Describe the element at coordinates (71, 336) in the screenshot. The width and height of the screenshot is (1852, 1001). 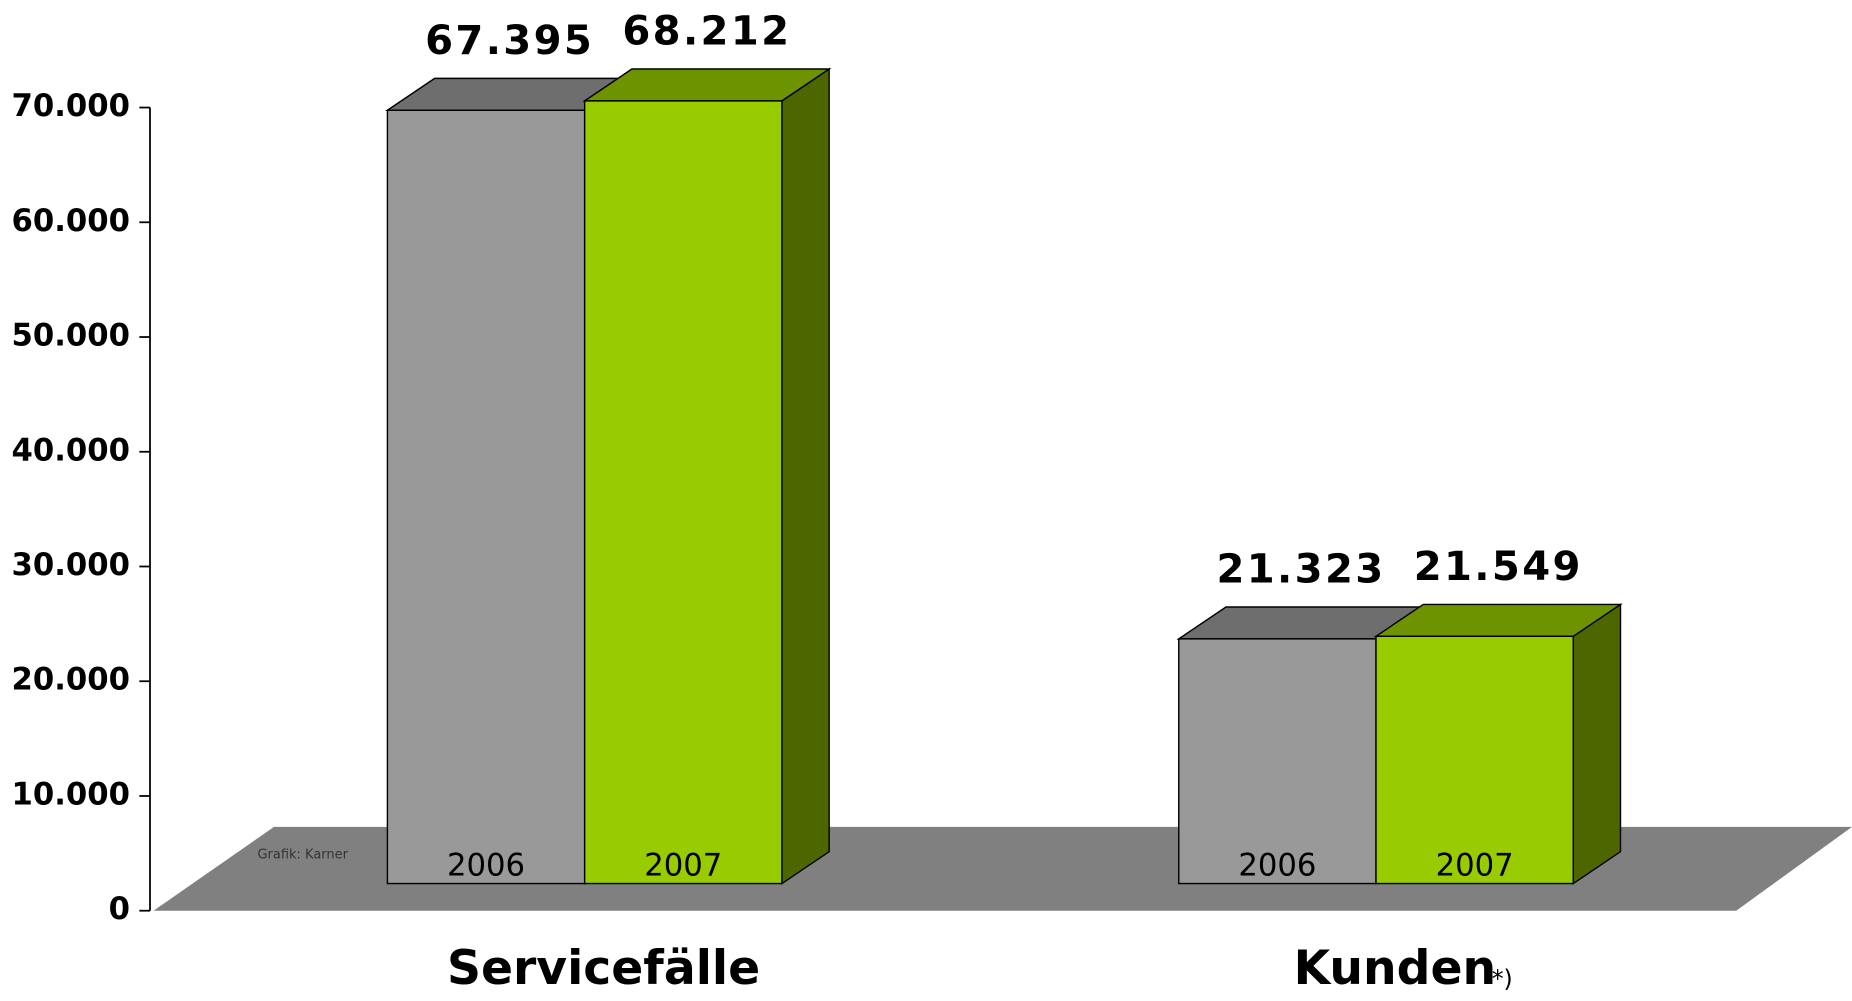
I see `y-tick-label: 50.000` at that location.